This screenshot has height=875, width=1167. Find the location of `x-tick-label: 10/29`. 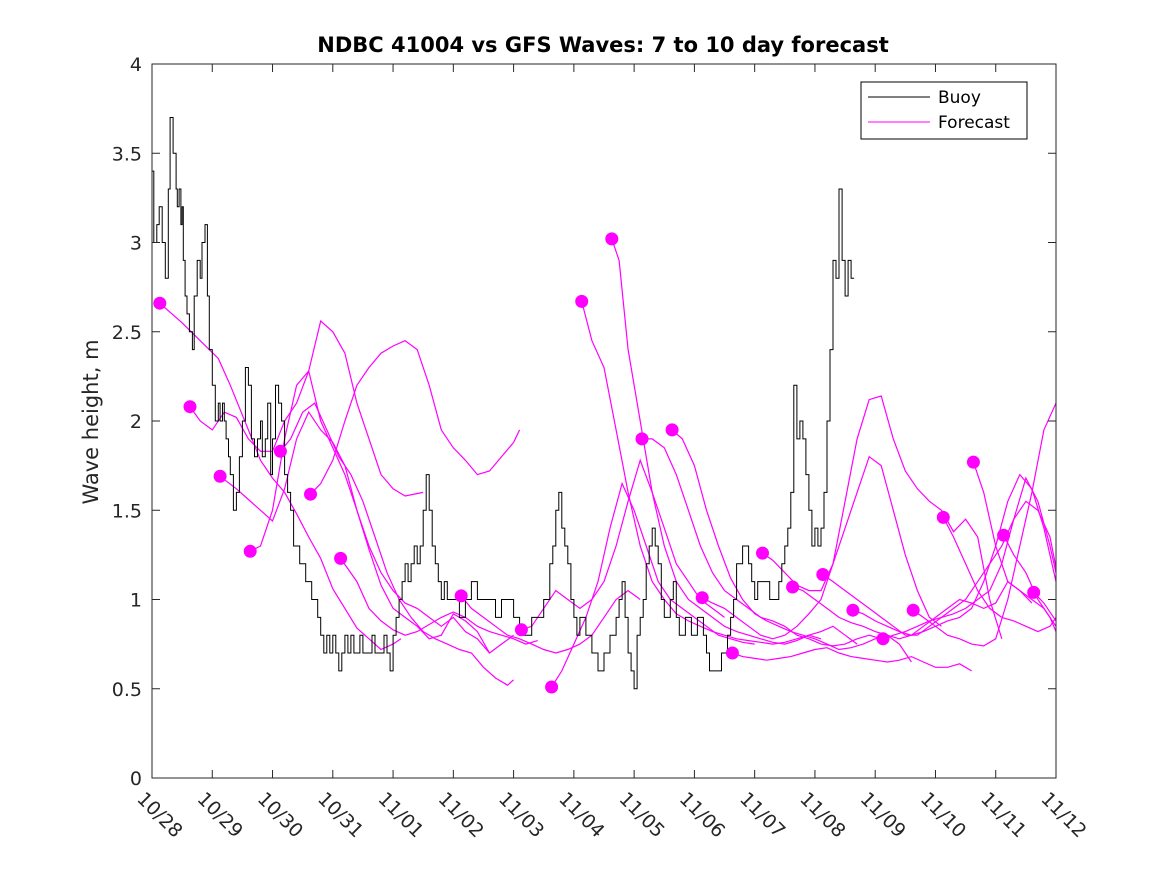

x-tick-label: 10/29 is located at coordinates (220, 815).